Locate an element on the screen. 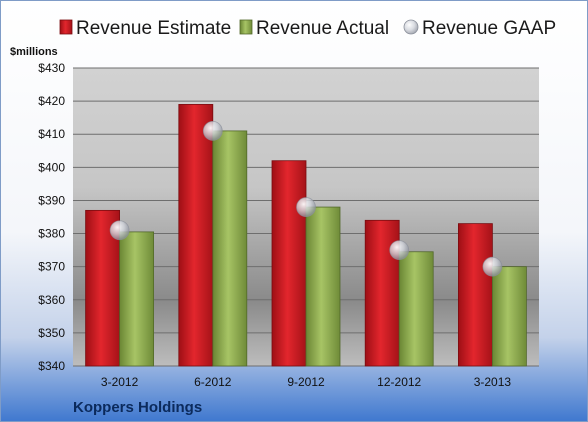 This screenshot has height=422, width=588. y-tick-label: $430 is located at coordinates (51, 68).